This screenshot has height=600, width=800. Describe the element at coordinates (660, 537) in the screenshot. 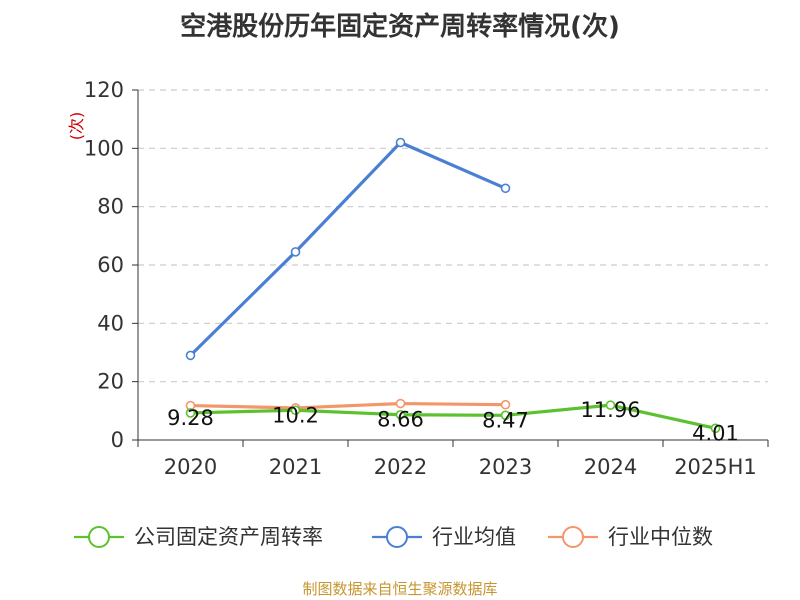

I see `legend-label: 行业中位数` at that location.